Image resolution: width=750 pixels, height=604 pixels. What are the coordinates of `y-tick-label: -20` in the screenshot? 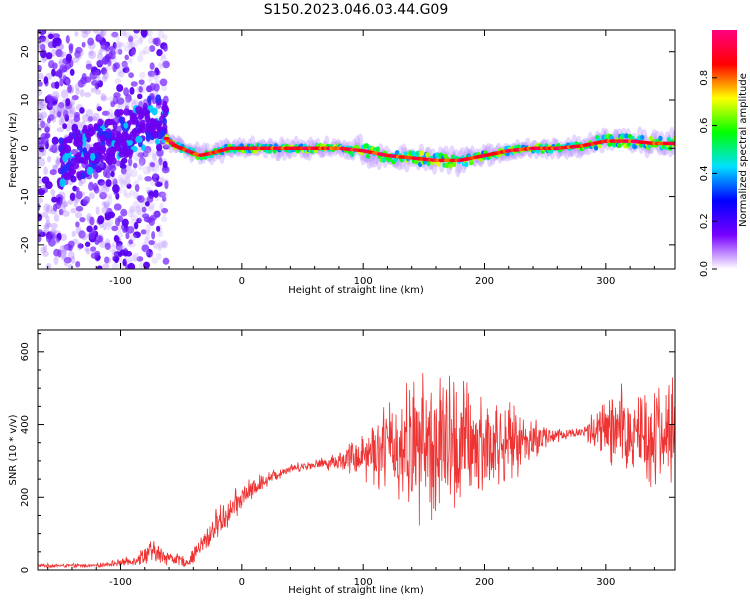 It's located at (25, 245).